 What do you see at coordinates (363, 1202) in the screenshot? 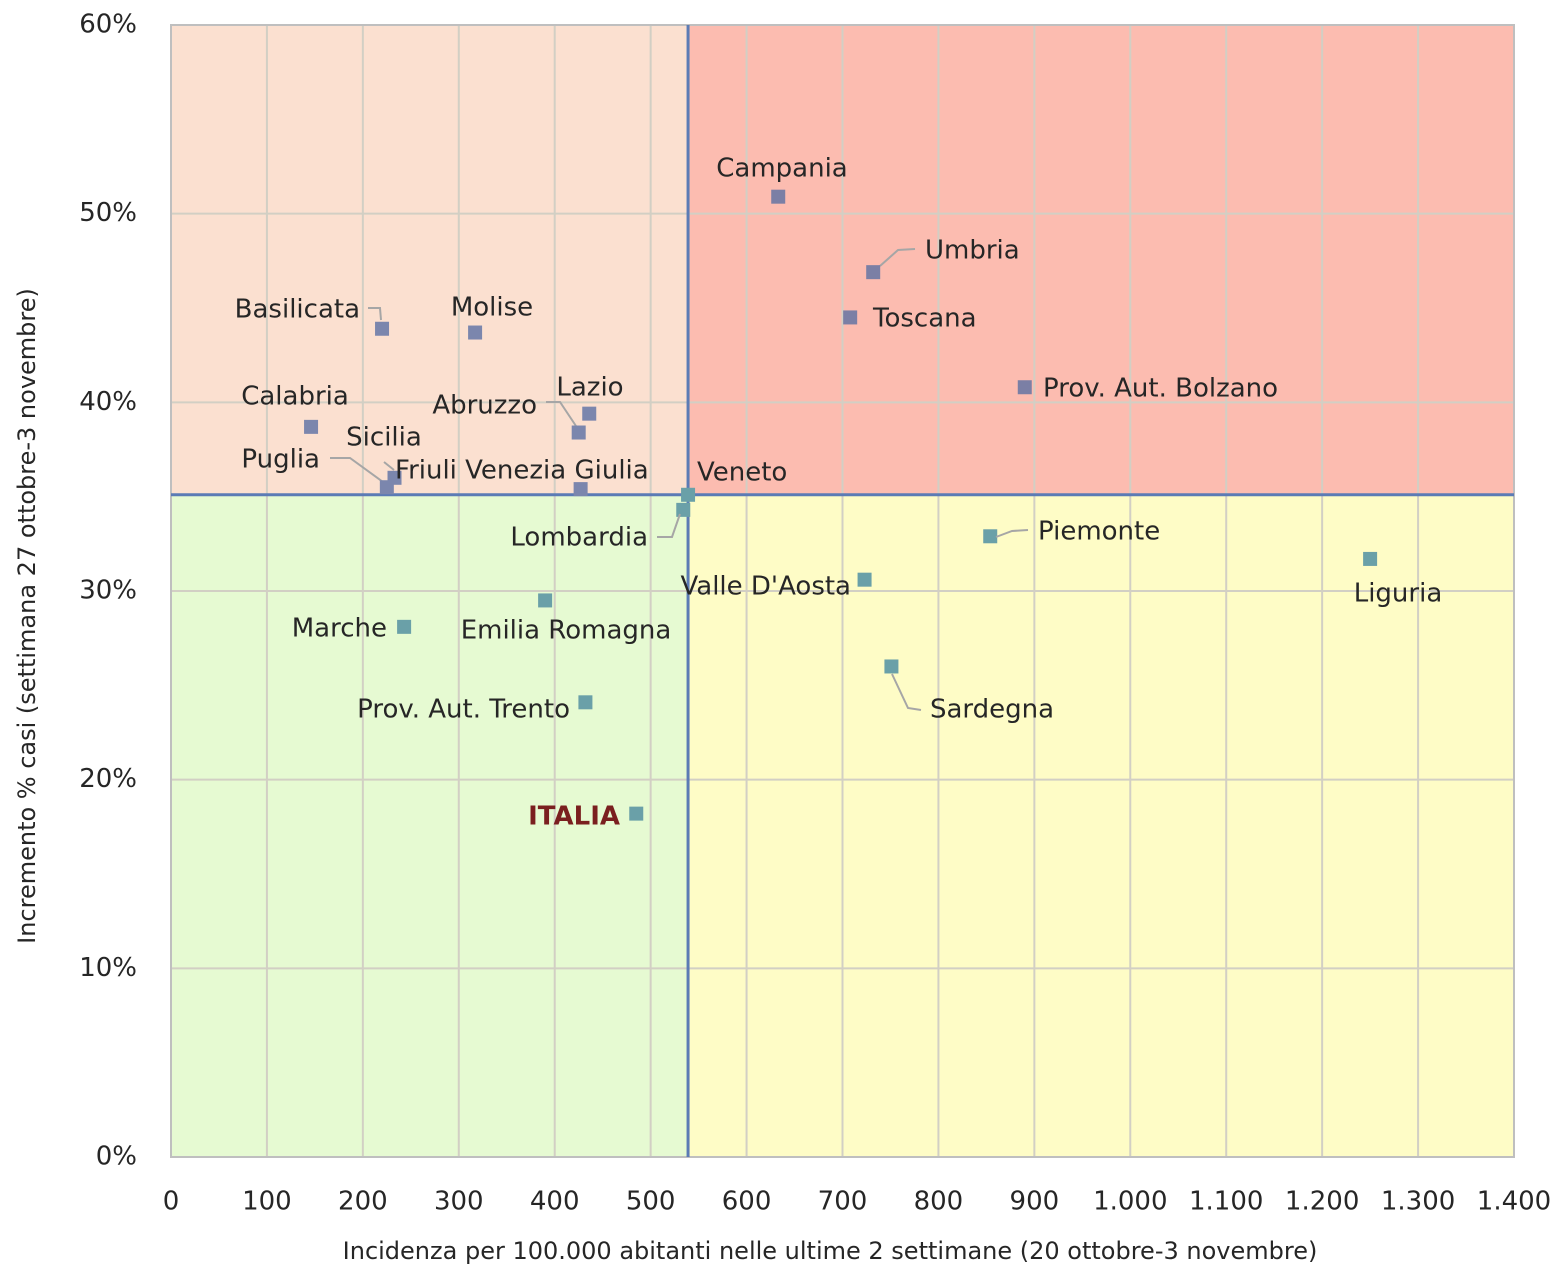
I see `x-tick-label: 200` at bounding box center [363, 1202].